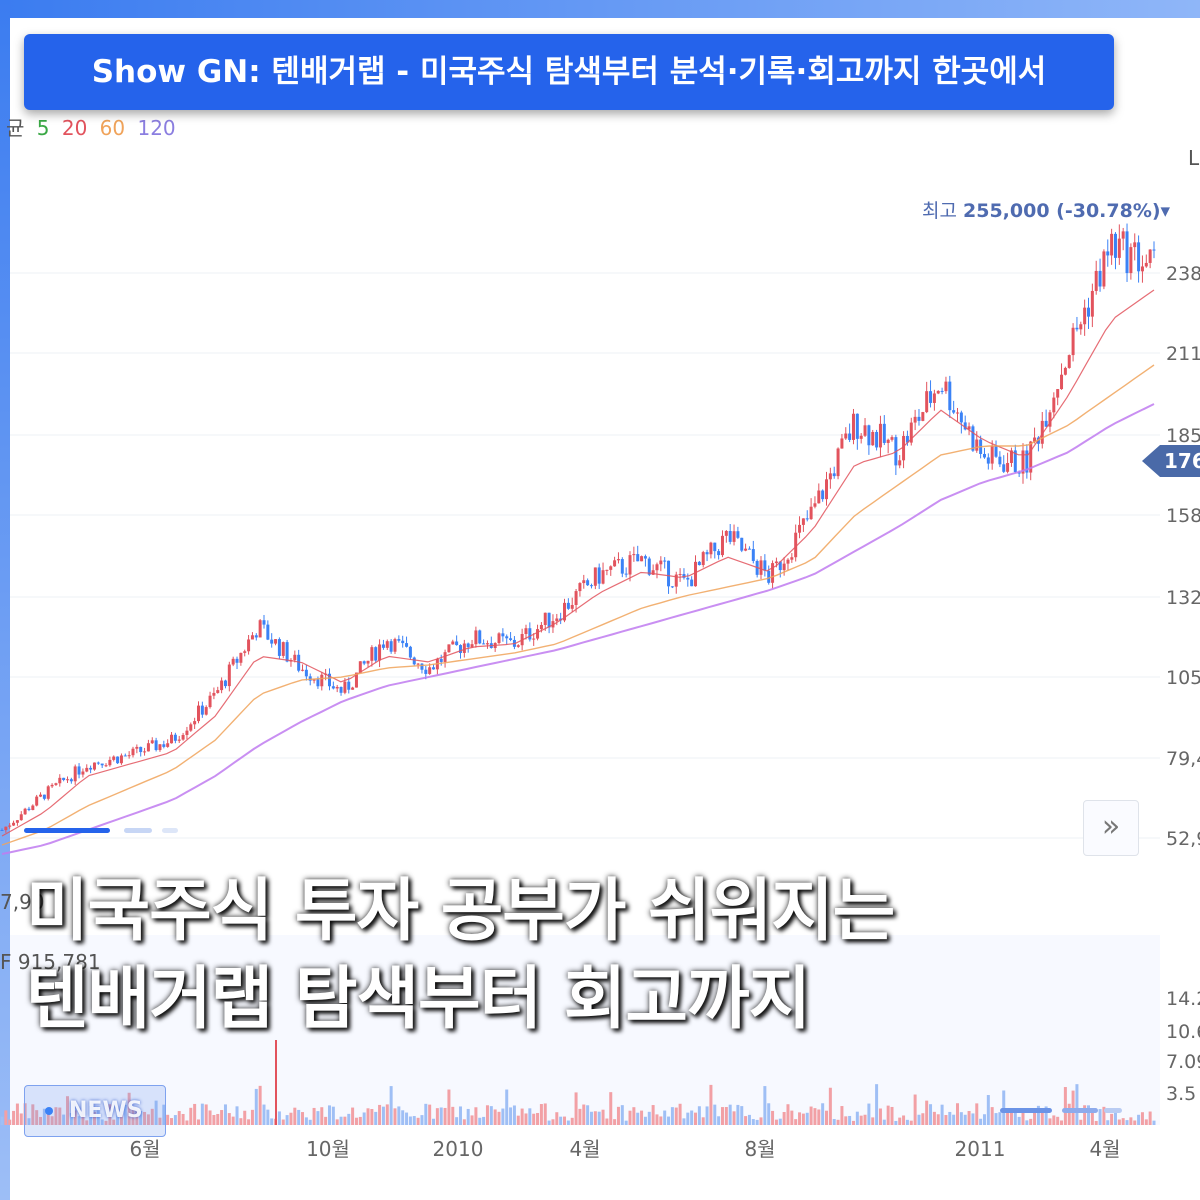 The image size is (1200, 1200). I want to click on carousel-indicator-active, so click(67, 830).